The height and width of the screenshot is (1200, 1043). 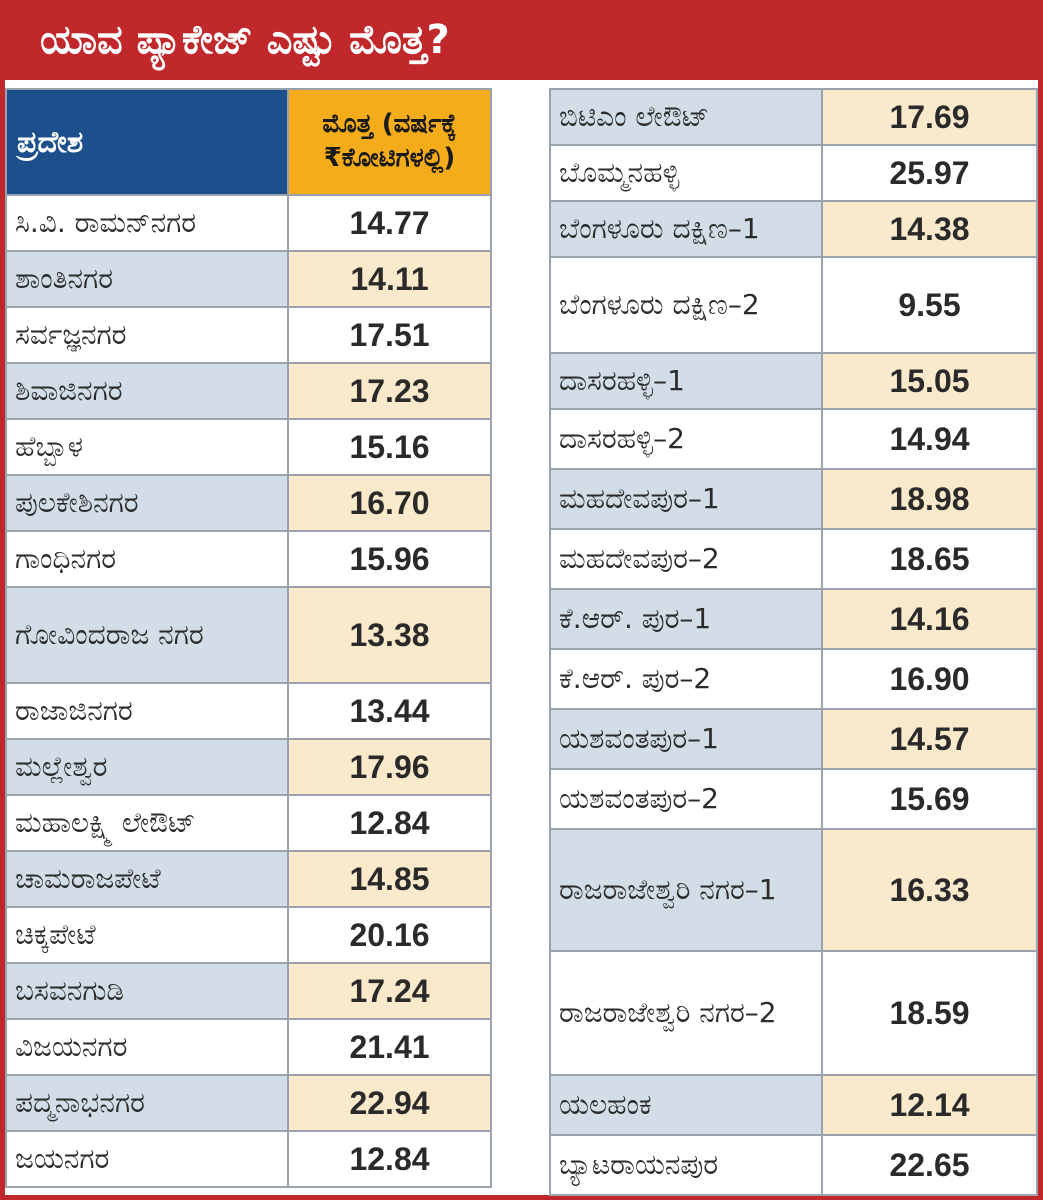 I want to click on value-cell: 14.77, so click(x=389, y=223).